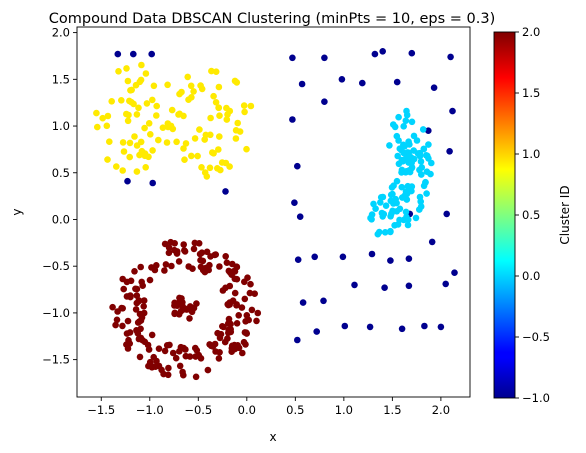  What do you see at coordinates (531, 276) in the screenshot?
I see `colorbar-tick-label: 0.0` at bounding box center [531, 276].